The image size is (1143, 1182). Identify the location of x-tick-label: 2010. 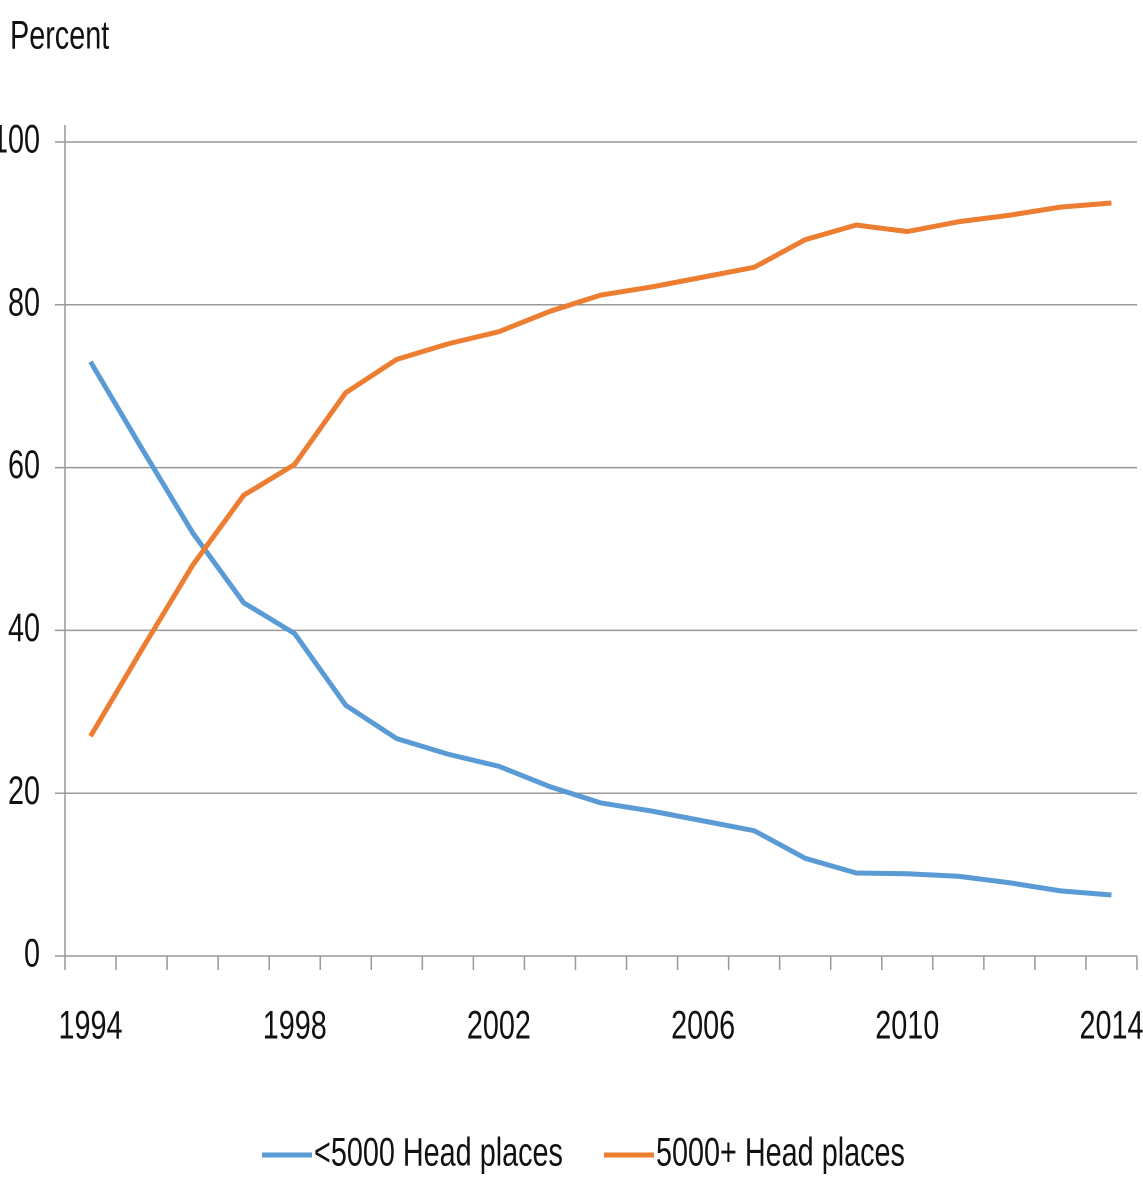
(907, 1025).